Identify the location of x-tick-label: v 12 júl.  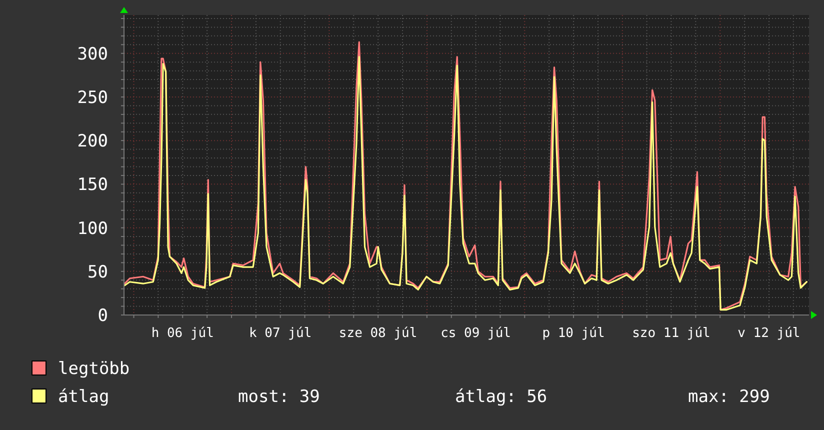
(769, 333).